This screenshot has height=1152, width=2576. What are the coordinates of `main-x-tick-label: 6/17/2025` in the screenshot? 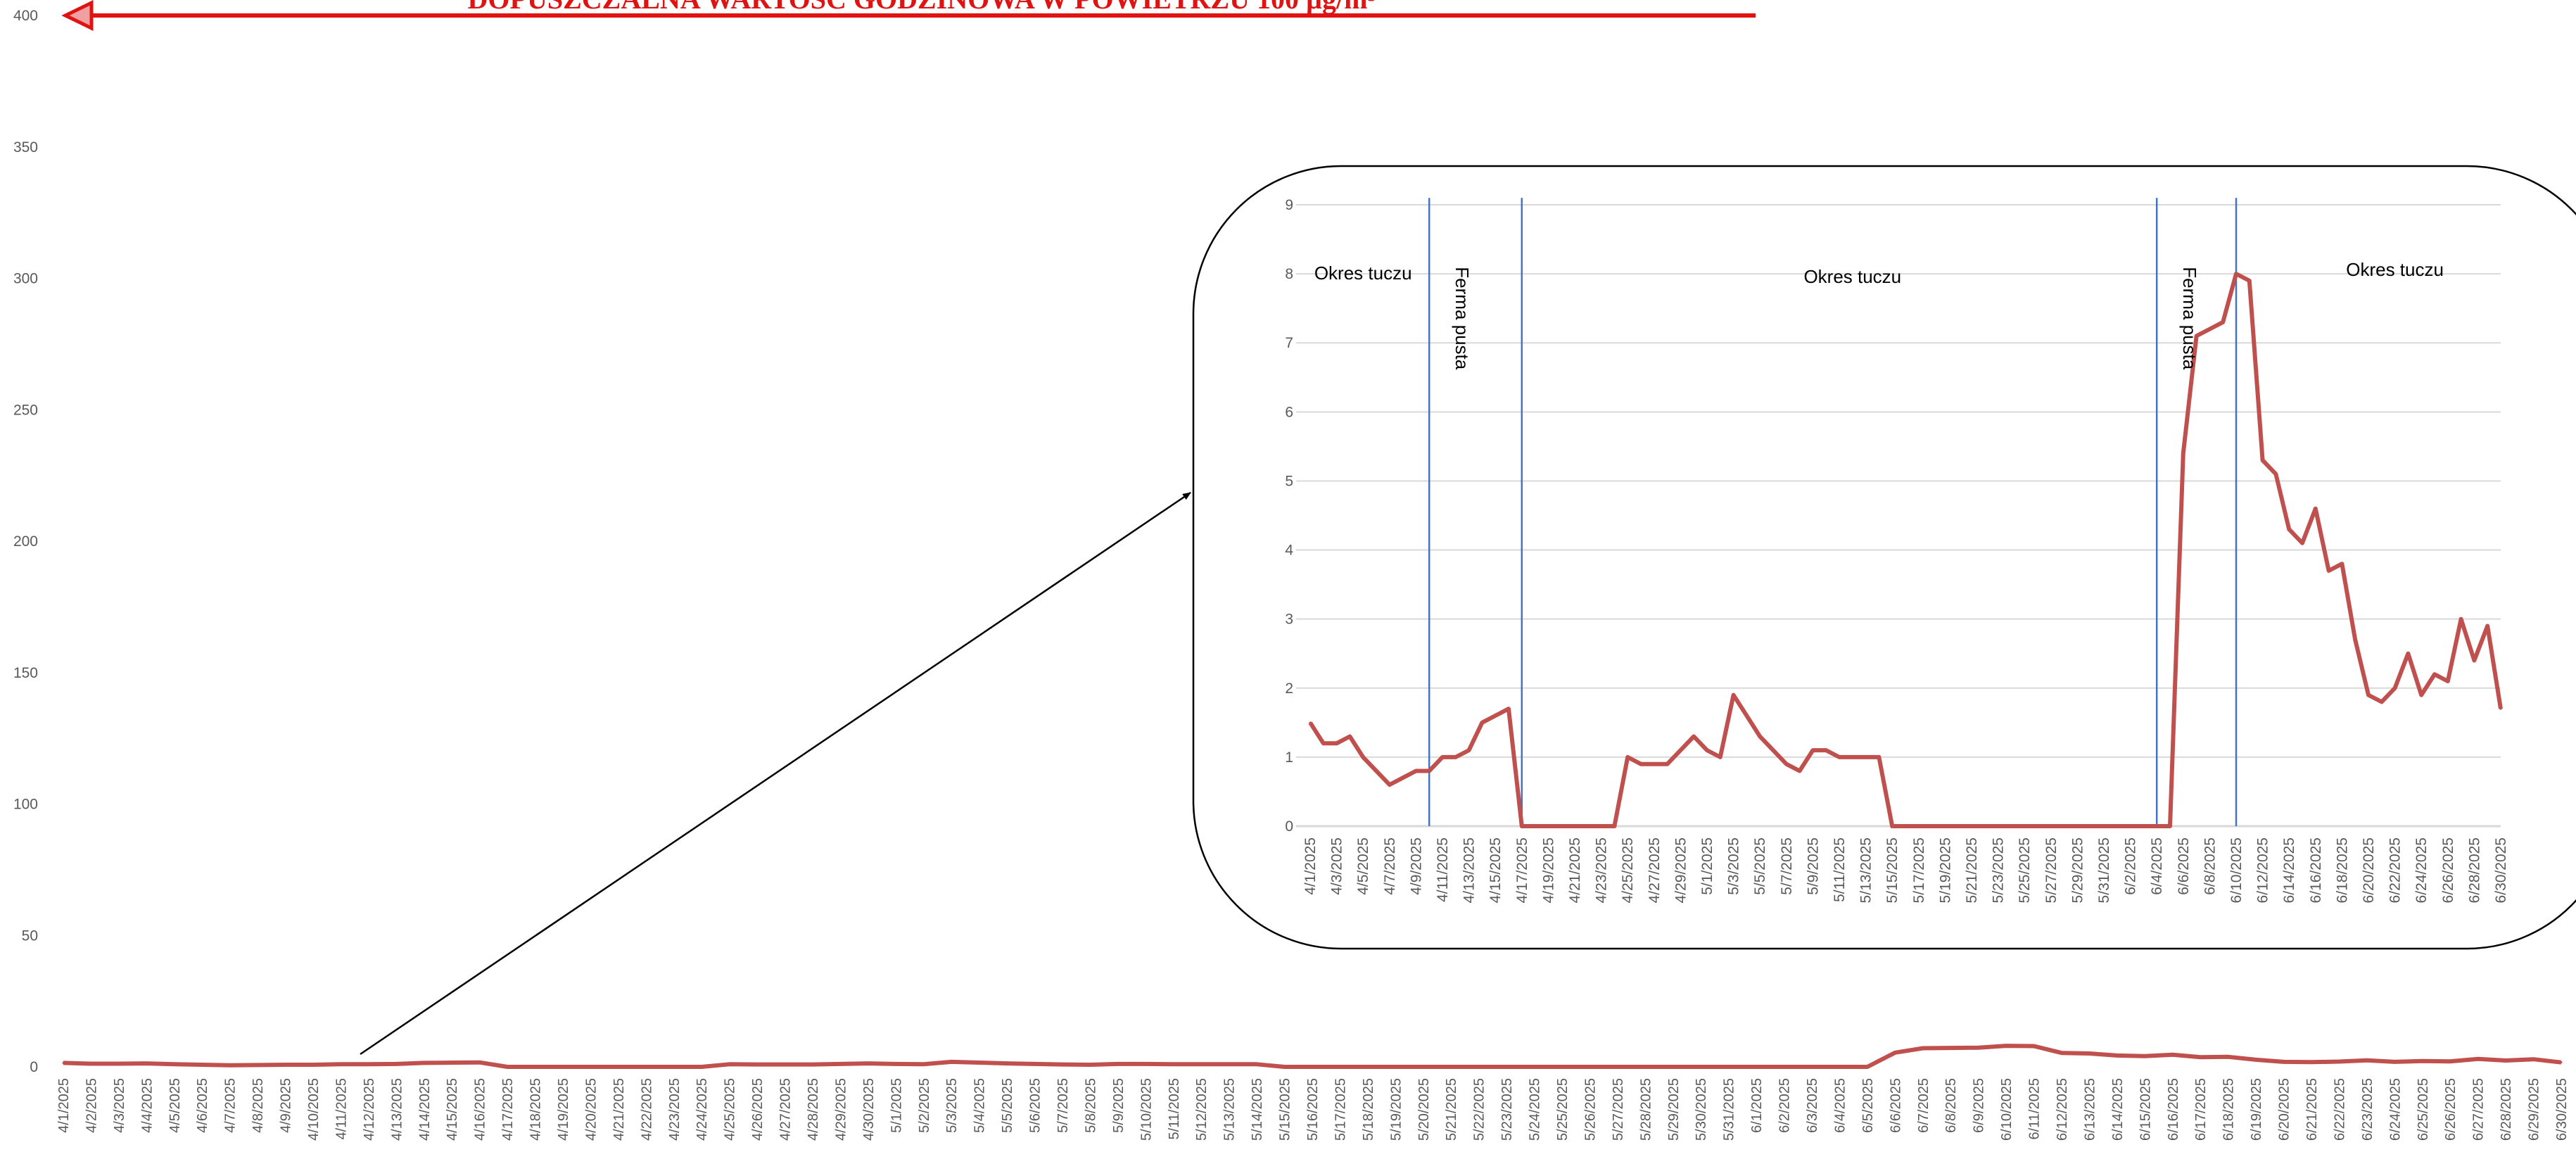 It's located at (2201, 1109).